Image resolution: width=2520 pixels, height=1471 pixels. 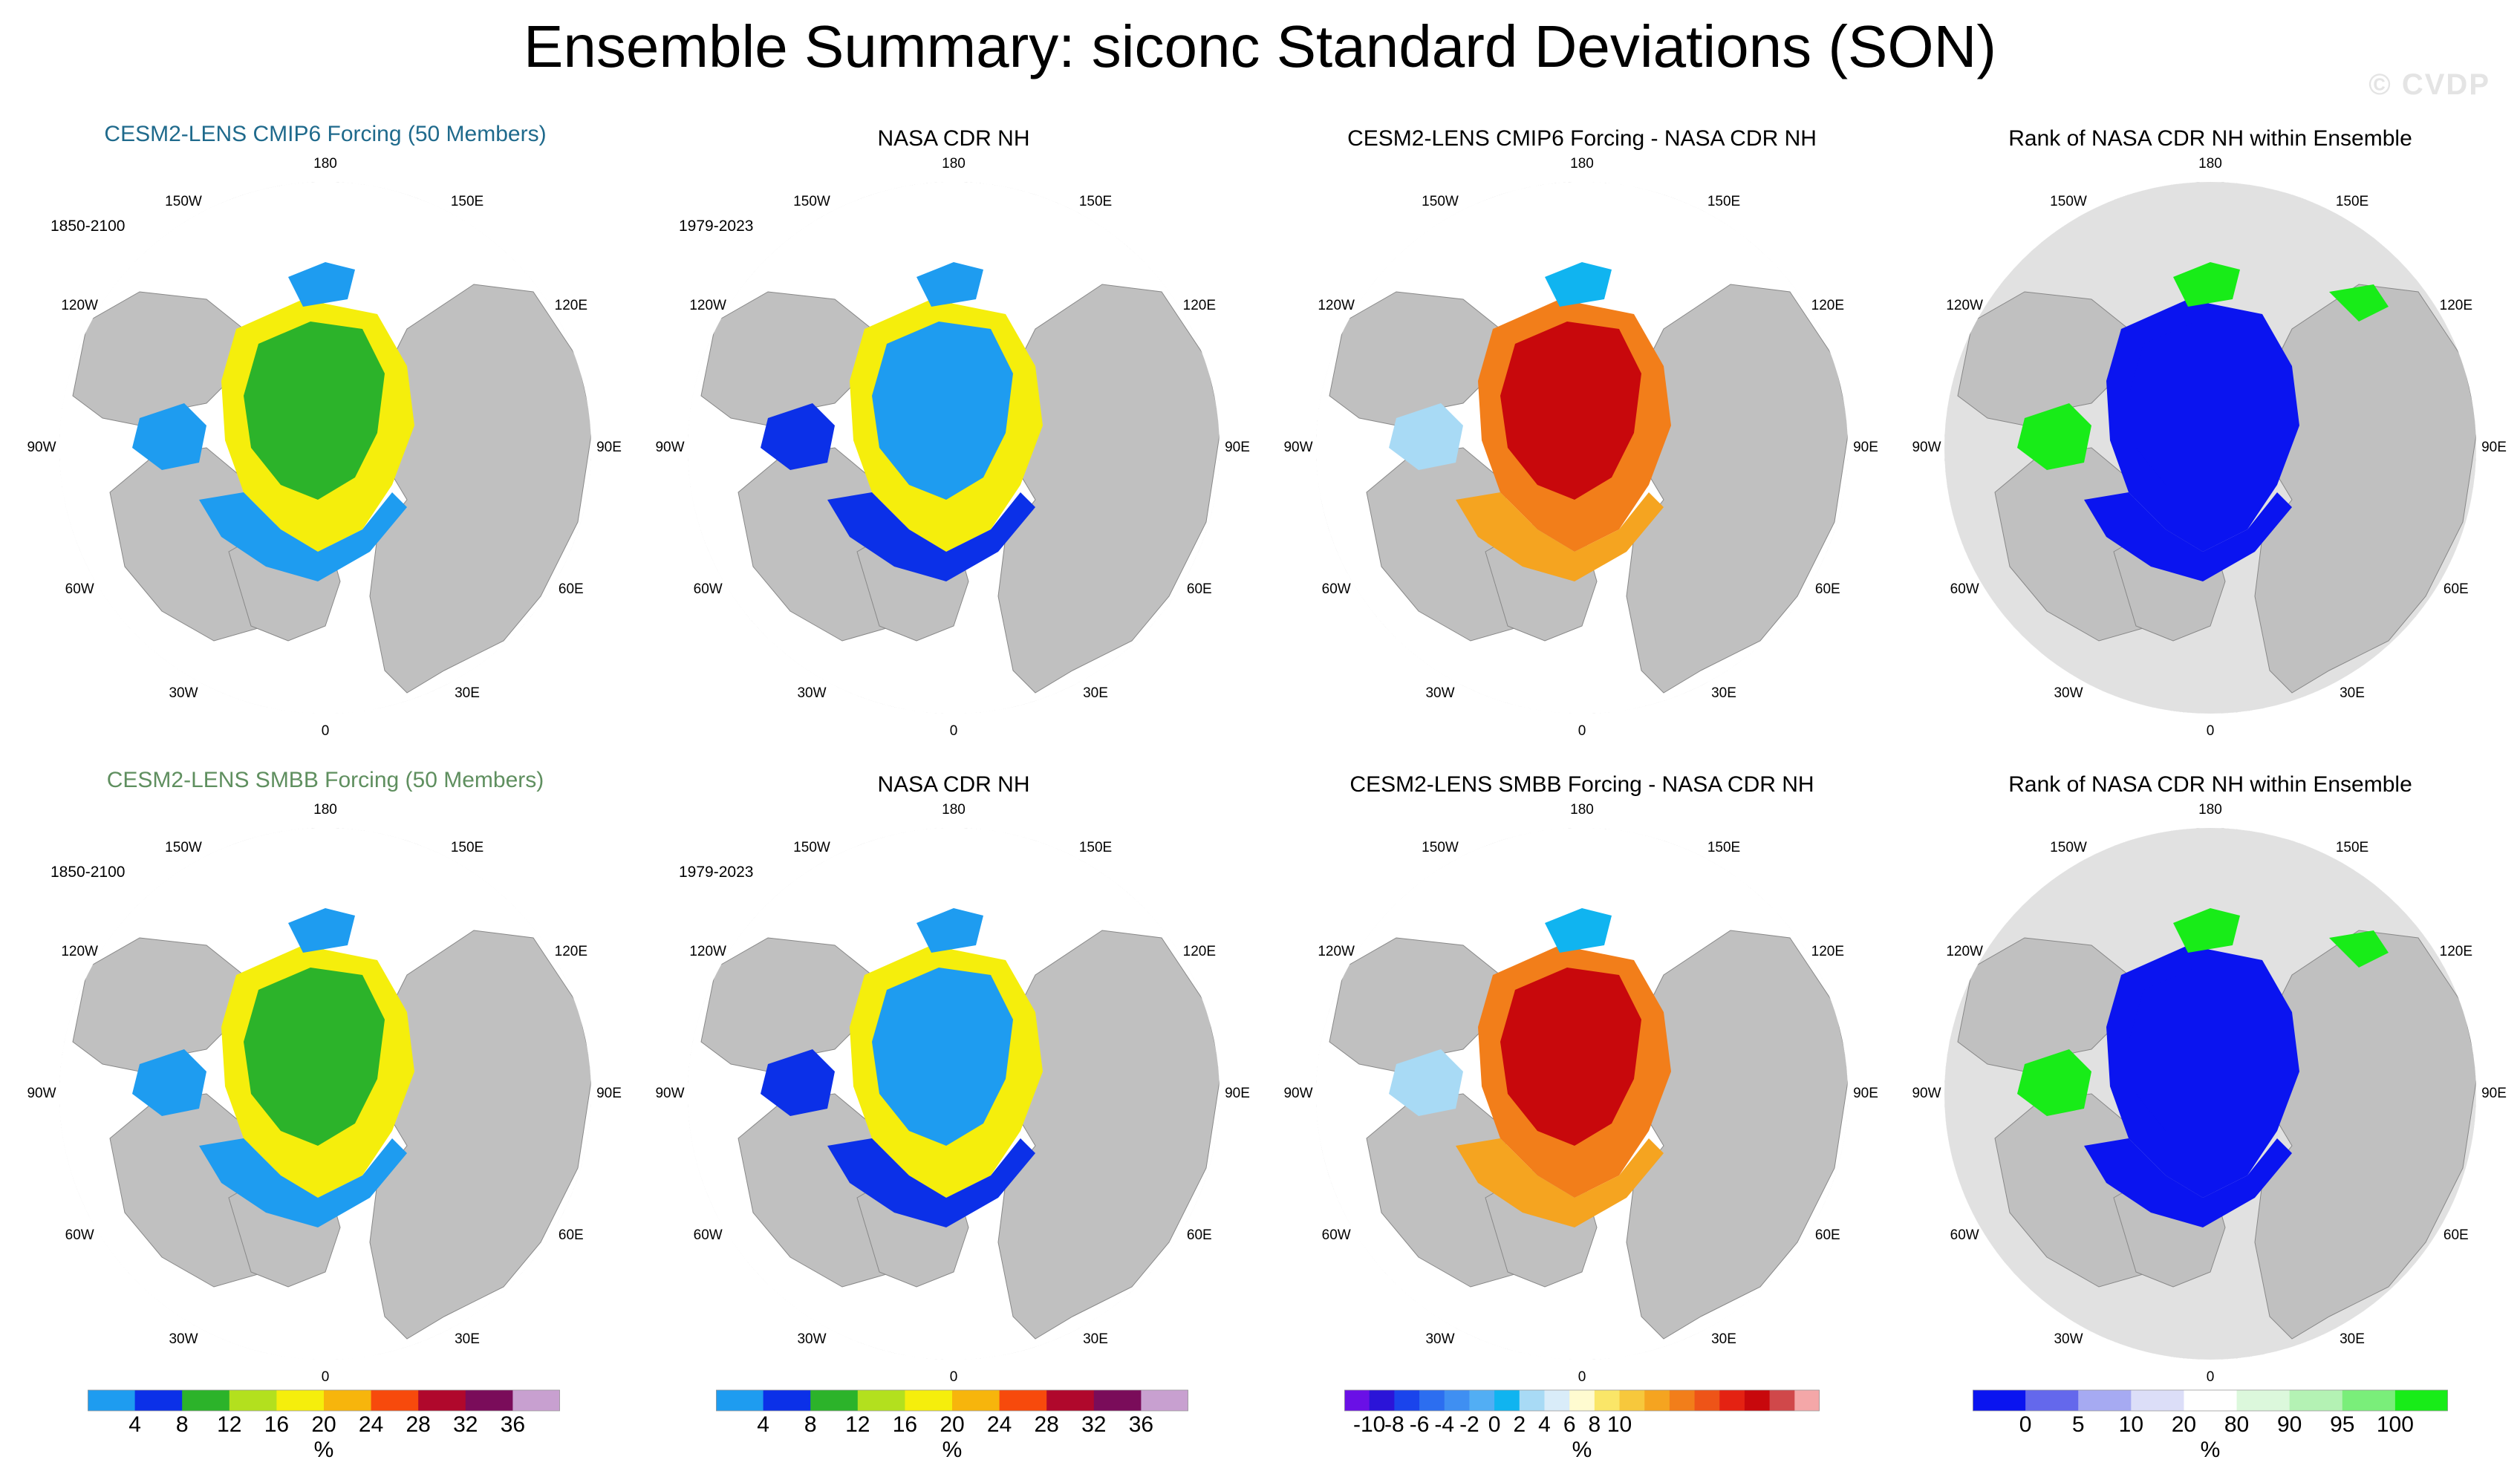 What do you see at coordinates (1369, 1424) in the screenshot?
I see `colorbar-tick: -10` at bounding box center [1369, 1424].